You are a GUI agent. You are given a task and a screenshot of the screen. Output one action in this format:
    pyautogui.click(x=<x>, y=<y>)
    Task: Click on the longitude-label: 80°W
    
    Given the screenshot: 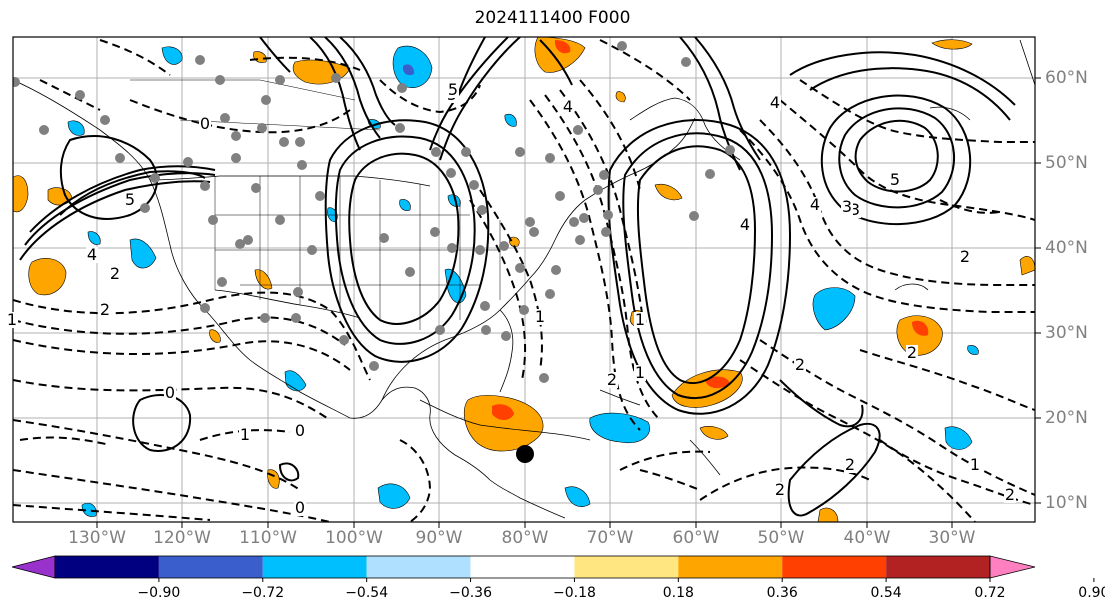 What is the action you would take?
    pyautogui.click(x=525, y=538)
    